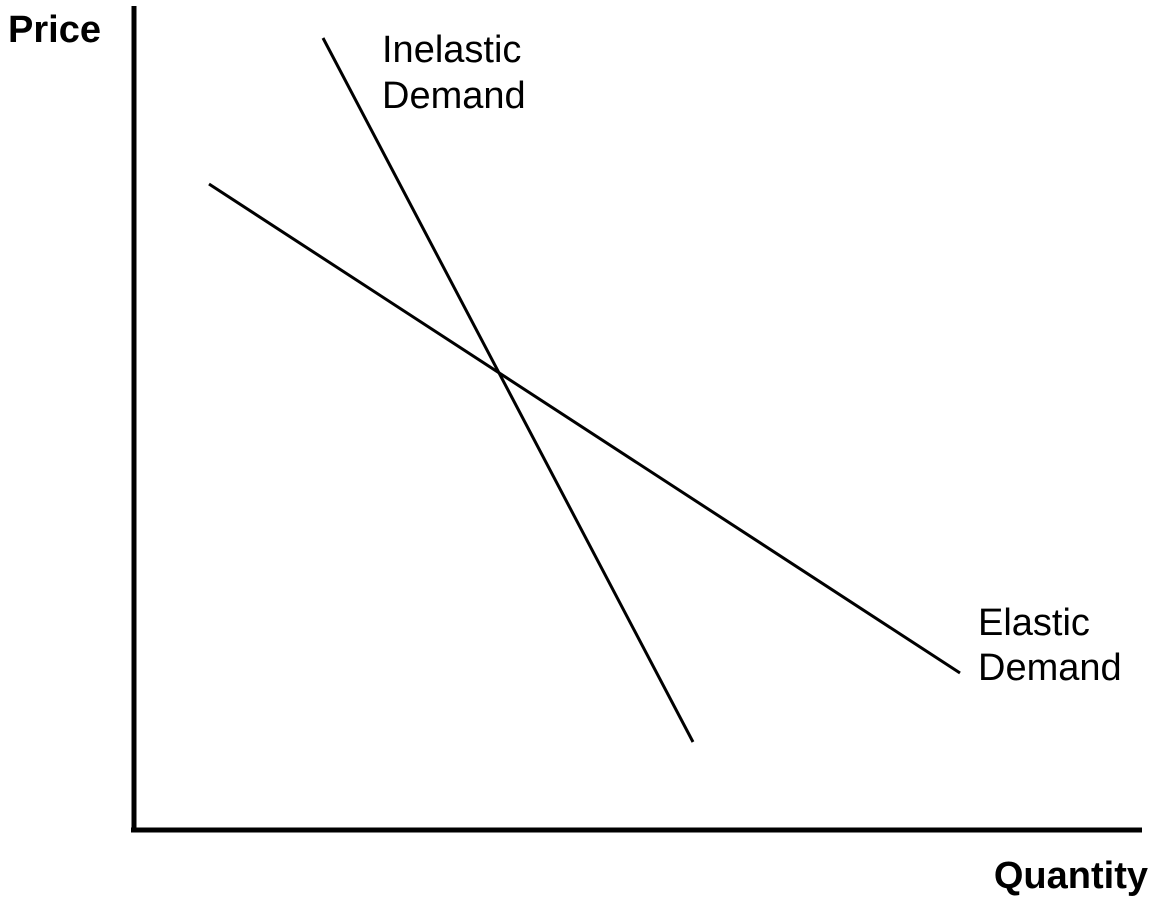 The width and height of the screenshot is (1157, 900). I want to click on elastic-demand-label: Elastic Demand, so click(1050, 645).